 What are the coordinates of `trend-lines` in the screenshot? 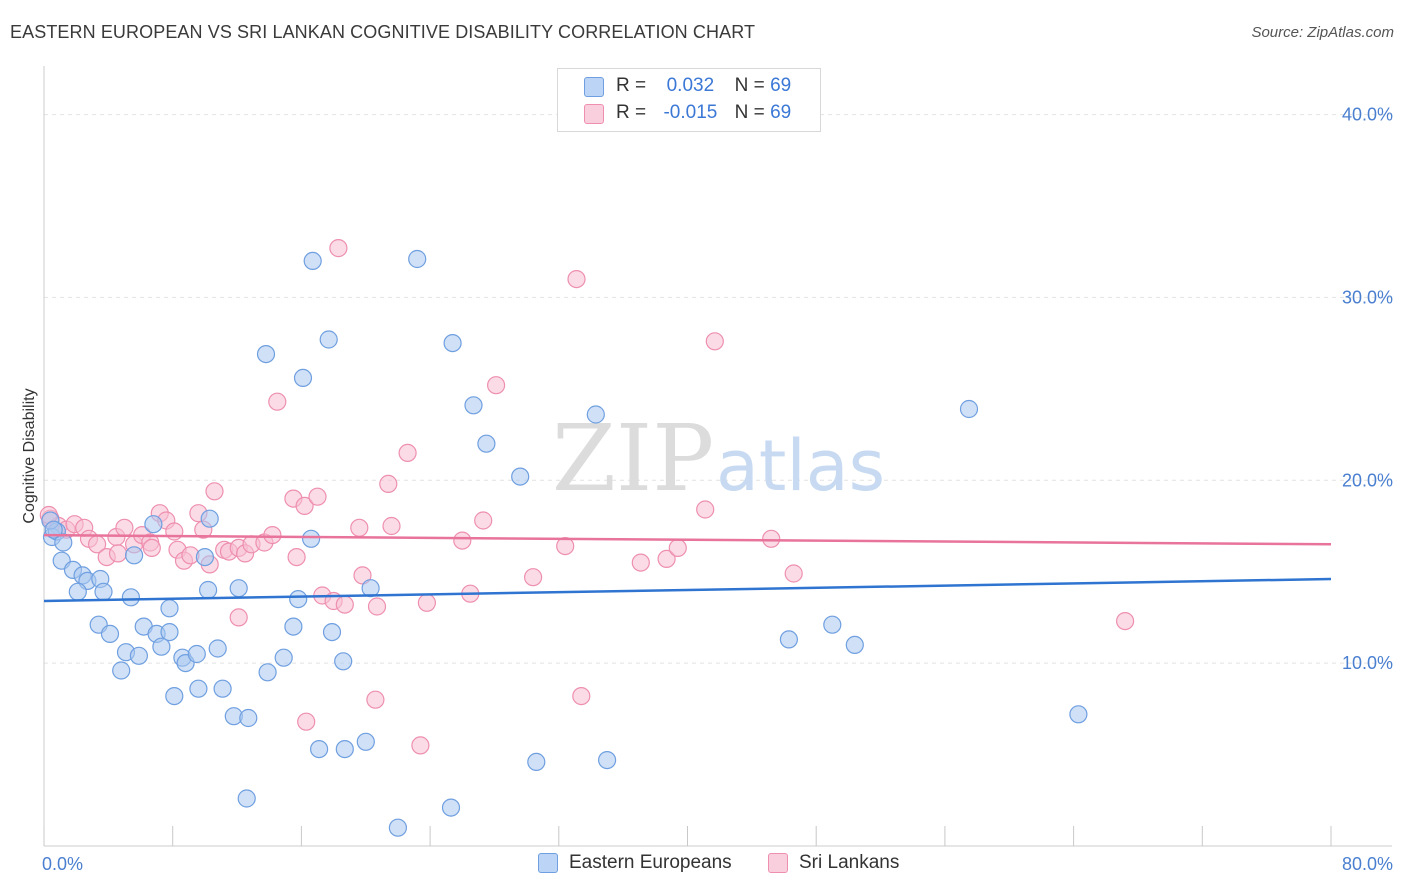 It's located at (687, 568).